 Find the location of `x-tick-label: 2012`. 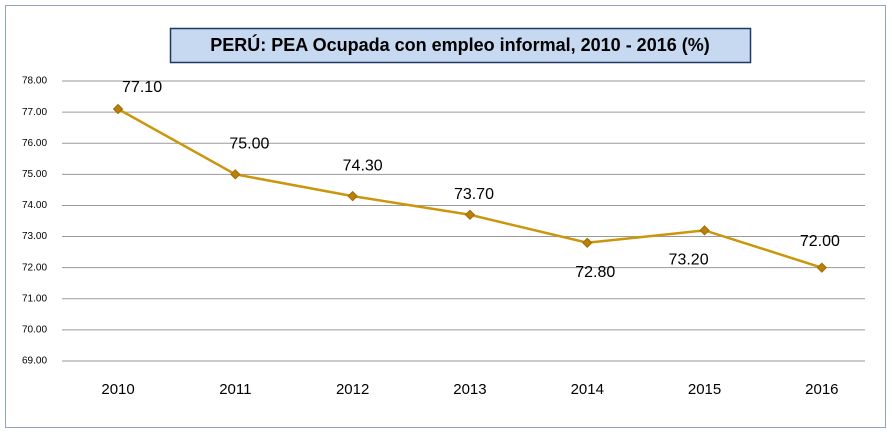

x-tick-label: 2012 is located at coordinates (352, 389).